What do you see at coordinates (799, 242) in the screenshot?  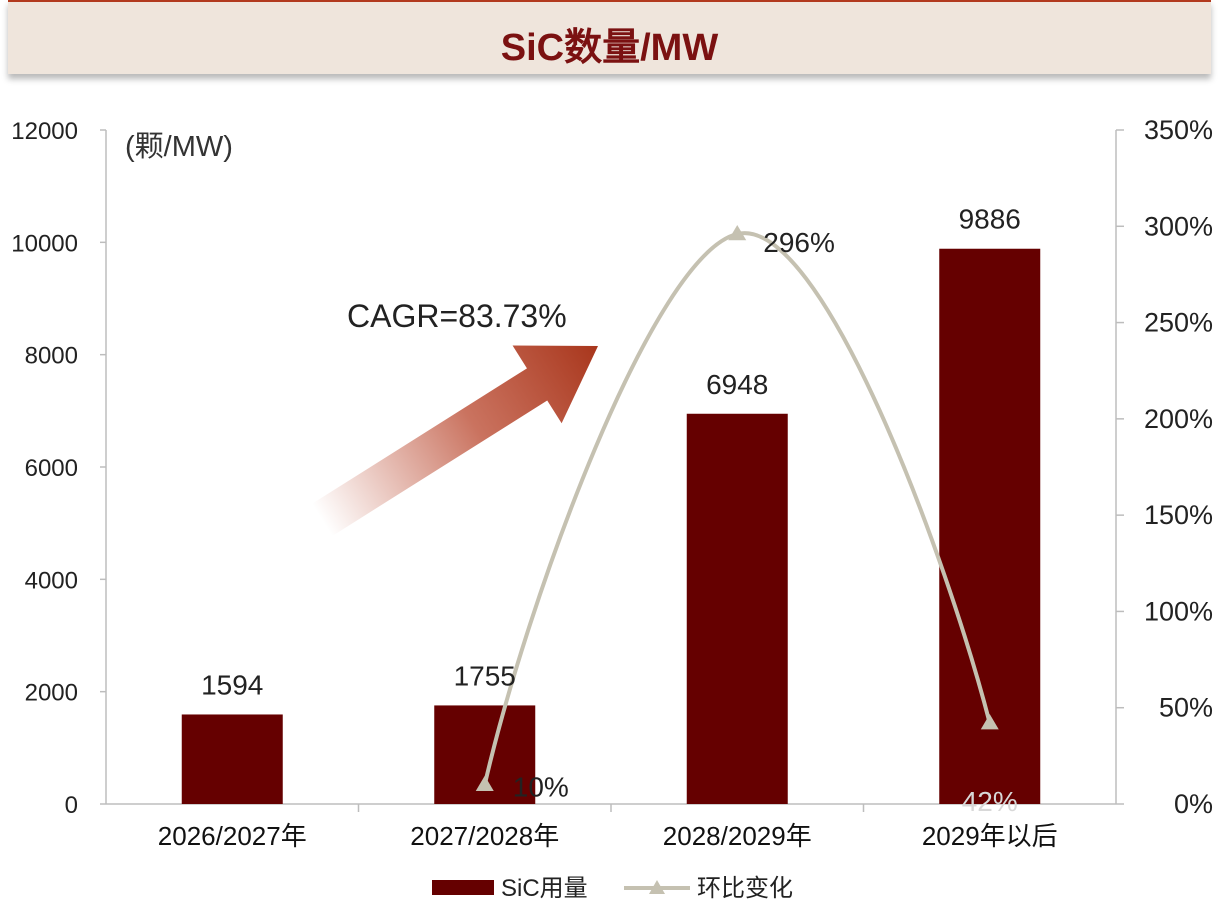 I see `line-value-label: 296%` at bounding box center [799, 242].